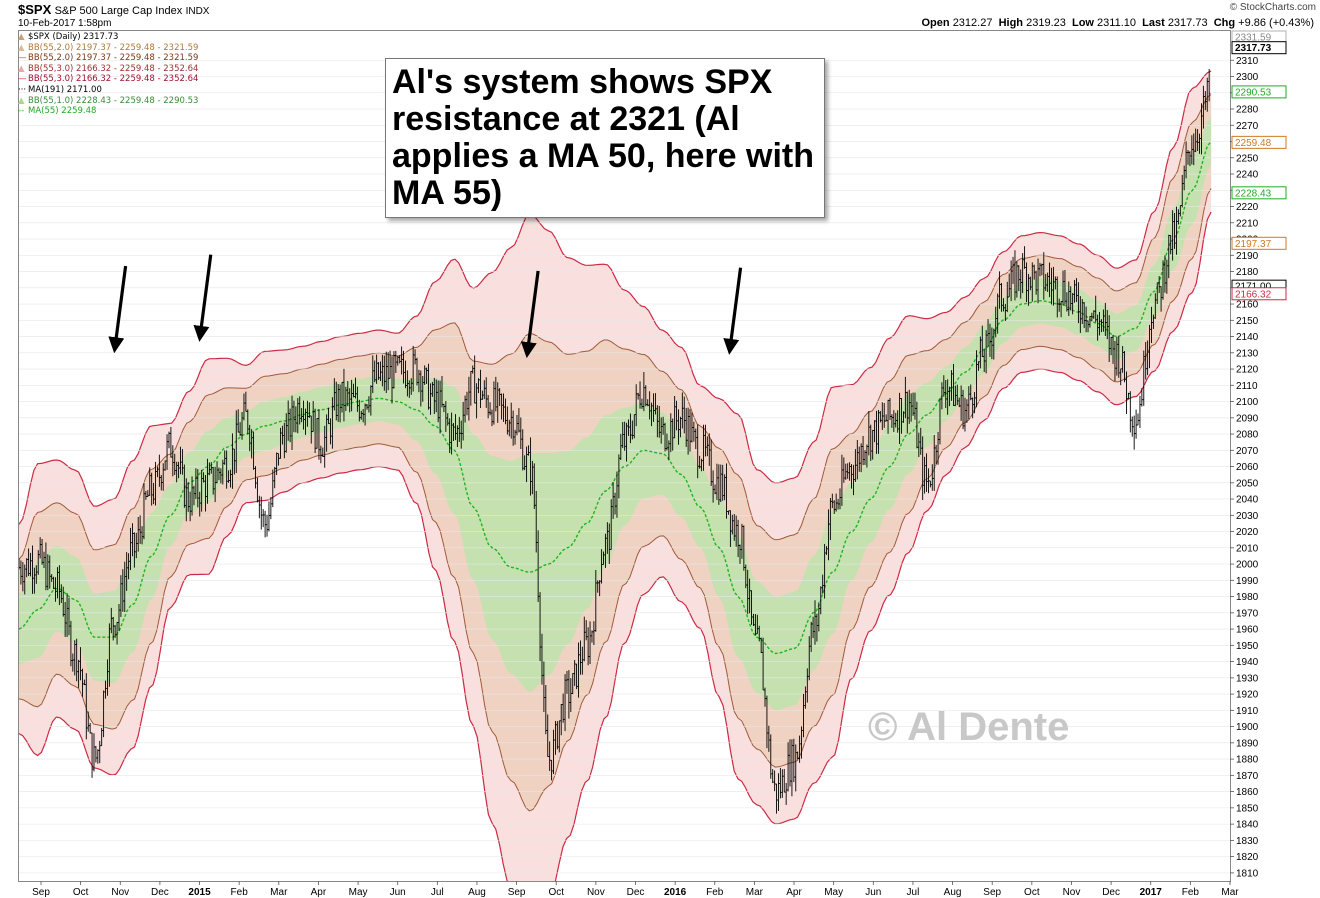 This screenshot has width=1320, height=898. I want to click on y-tick-label: 2110, so click(1247, 386).